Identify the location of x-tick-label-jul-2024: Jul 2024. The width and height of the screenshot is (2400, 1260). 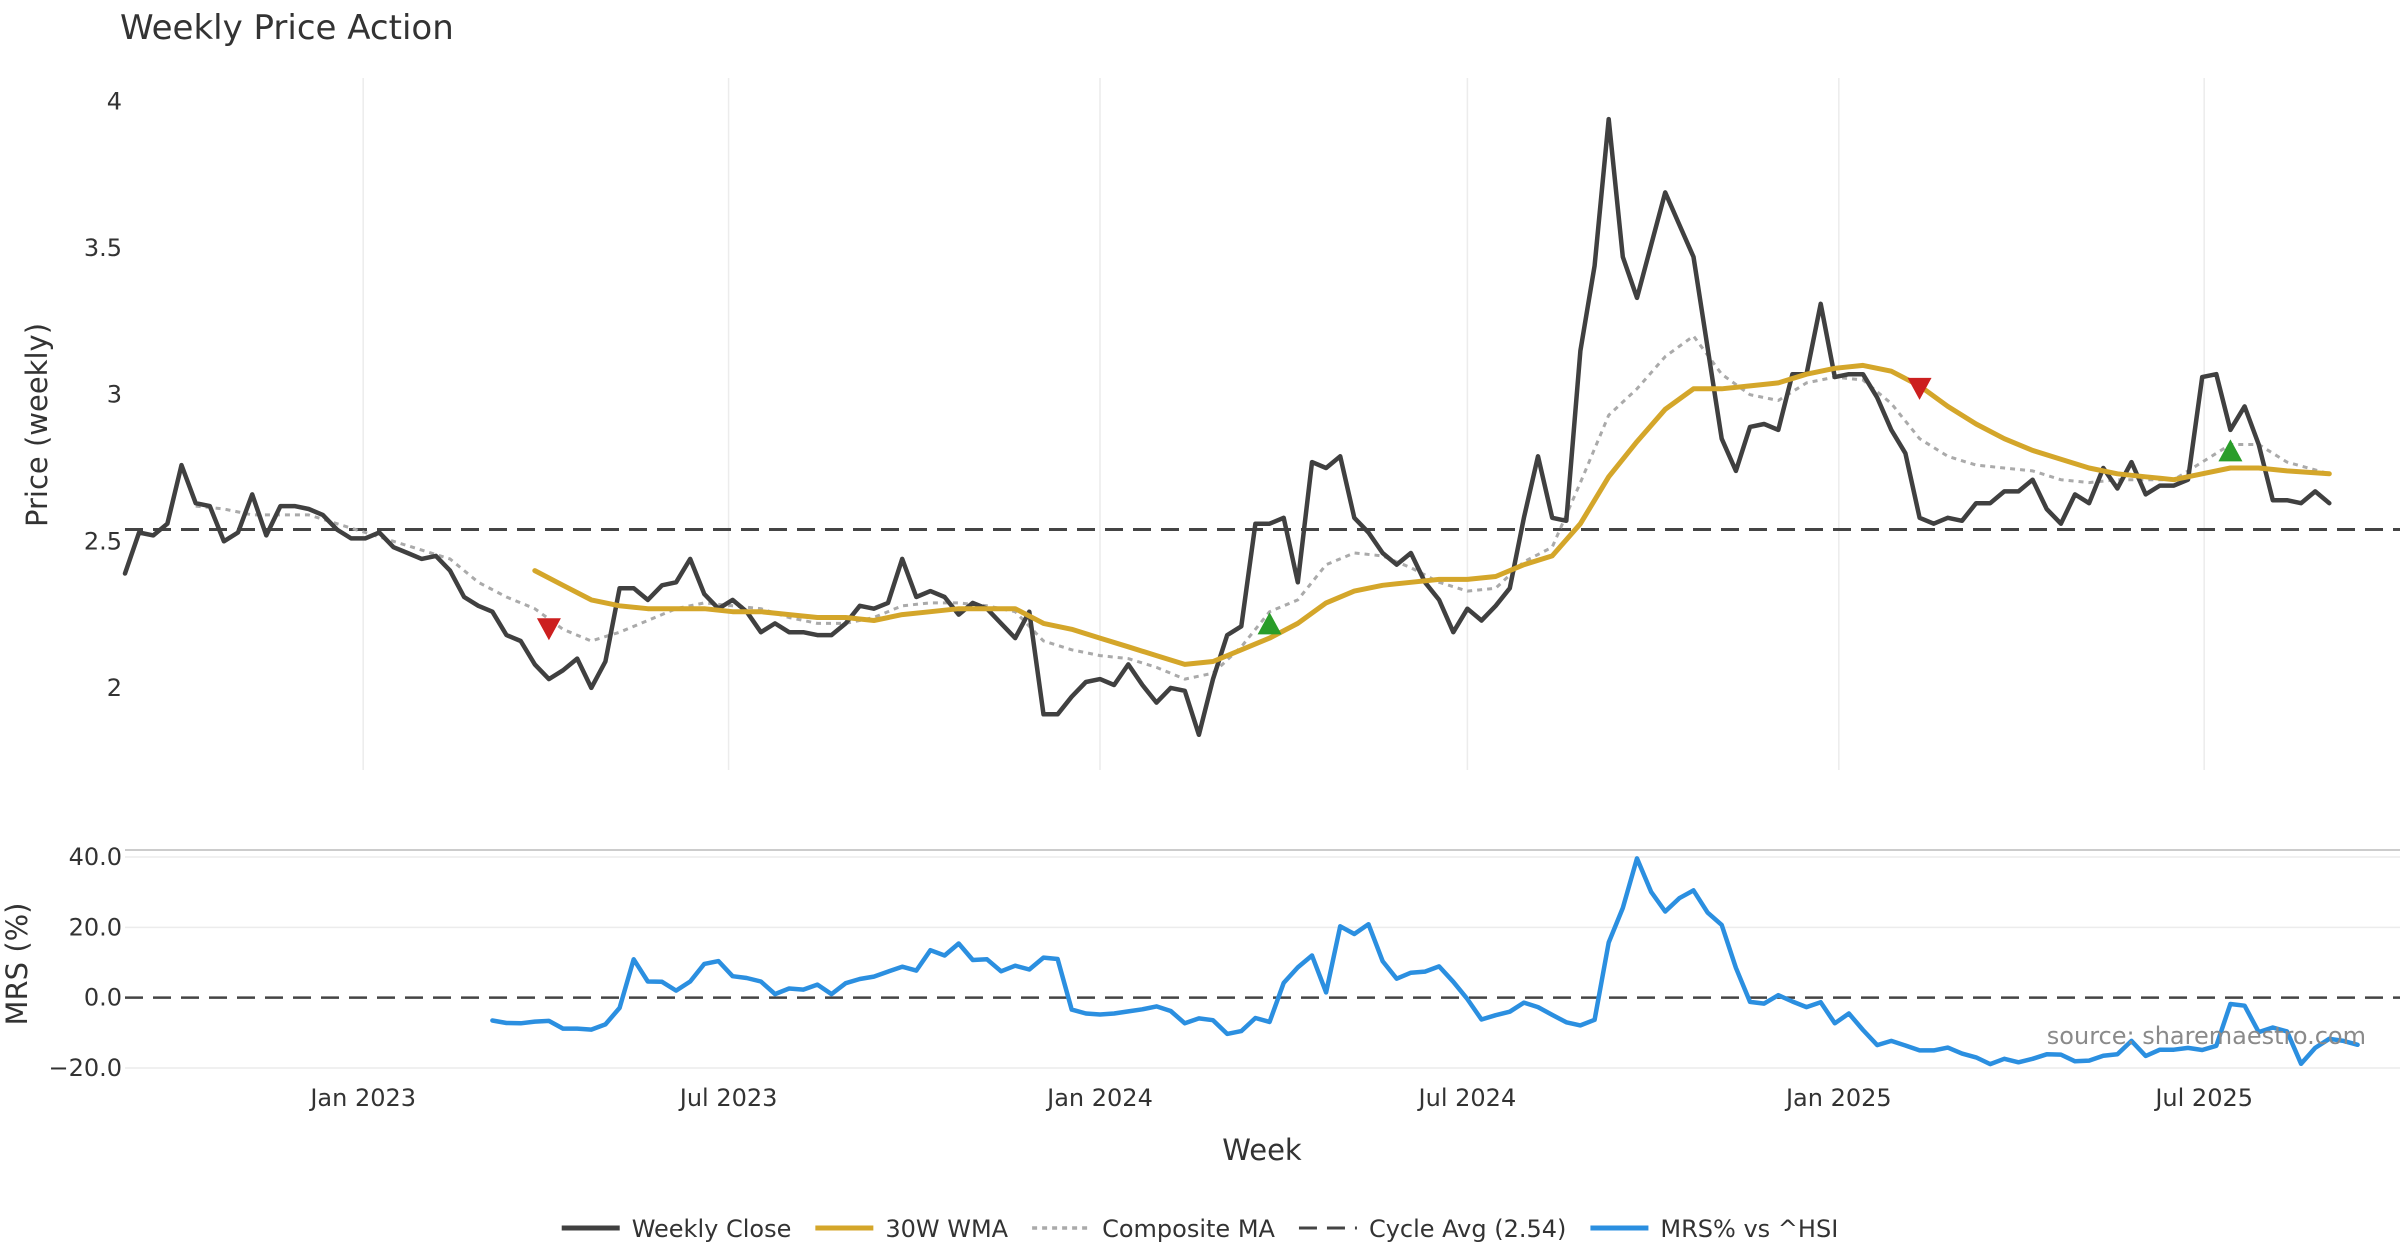
(1467, 1098).